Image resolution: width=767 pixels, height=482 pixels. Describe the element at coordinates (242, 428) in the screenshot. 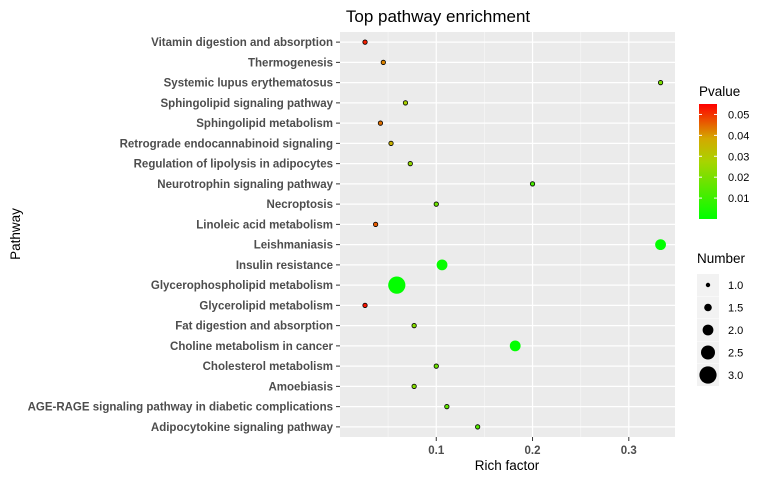

I see `y-tick-label: Adipocytokine signaling pathway` at that location.